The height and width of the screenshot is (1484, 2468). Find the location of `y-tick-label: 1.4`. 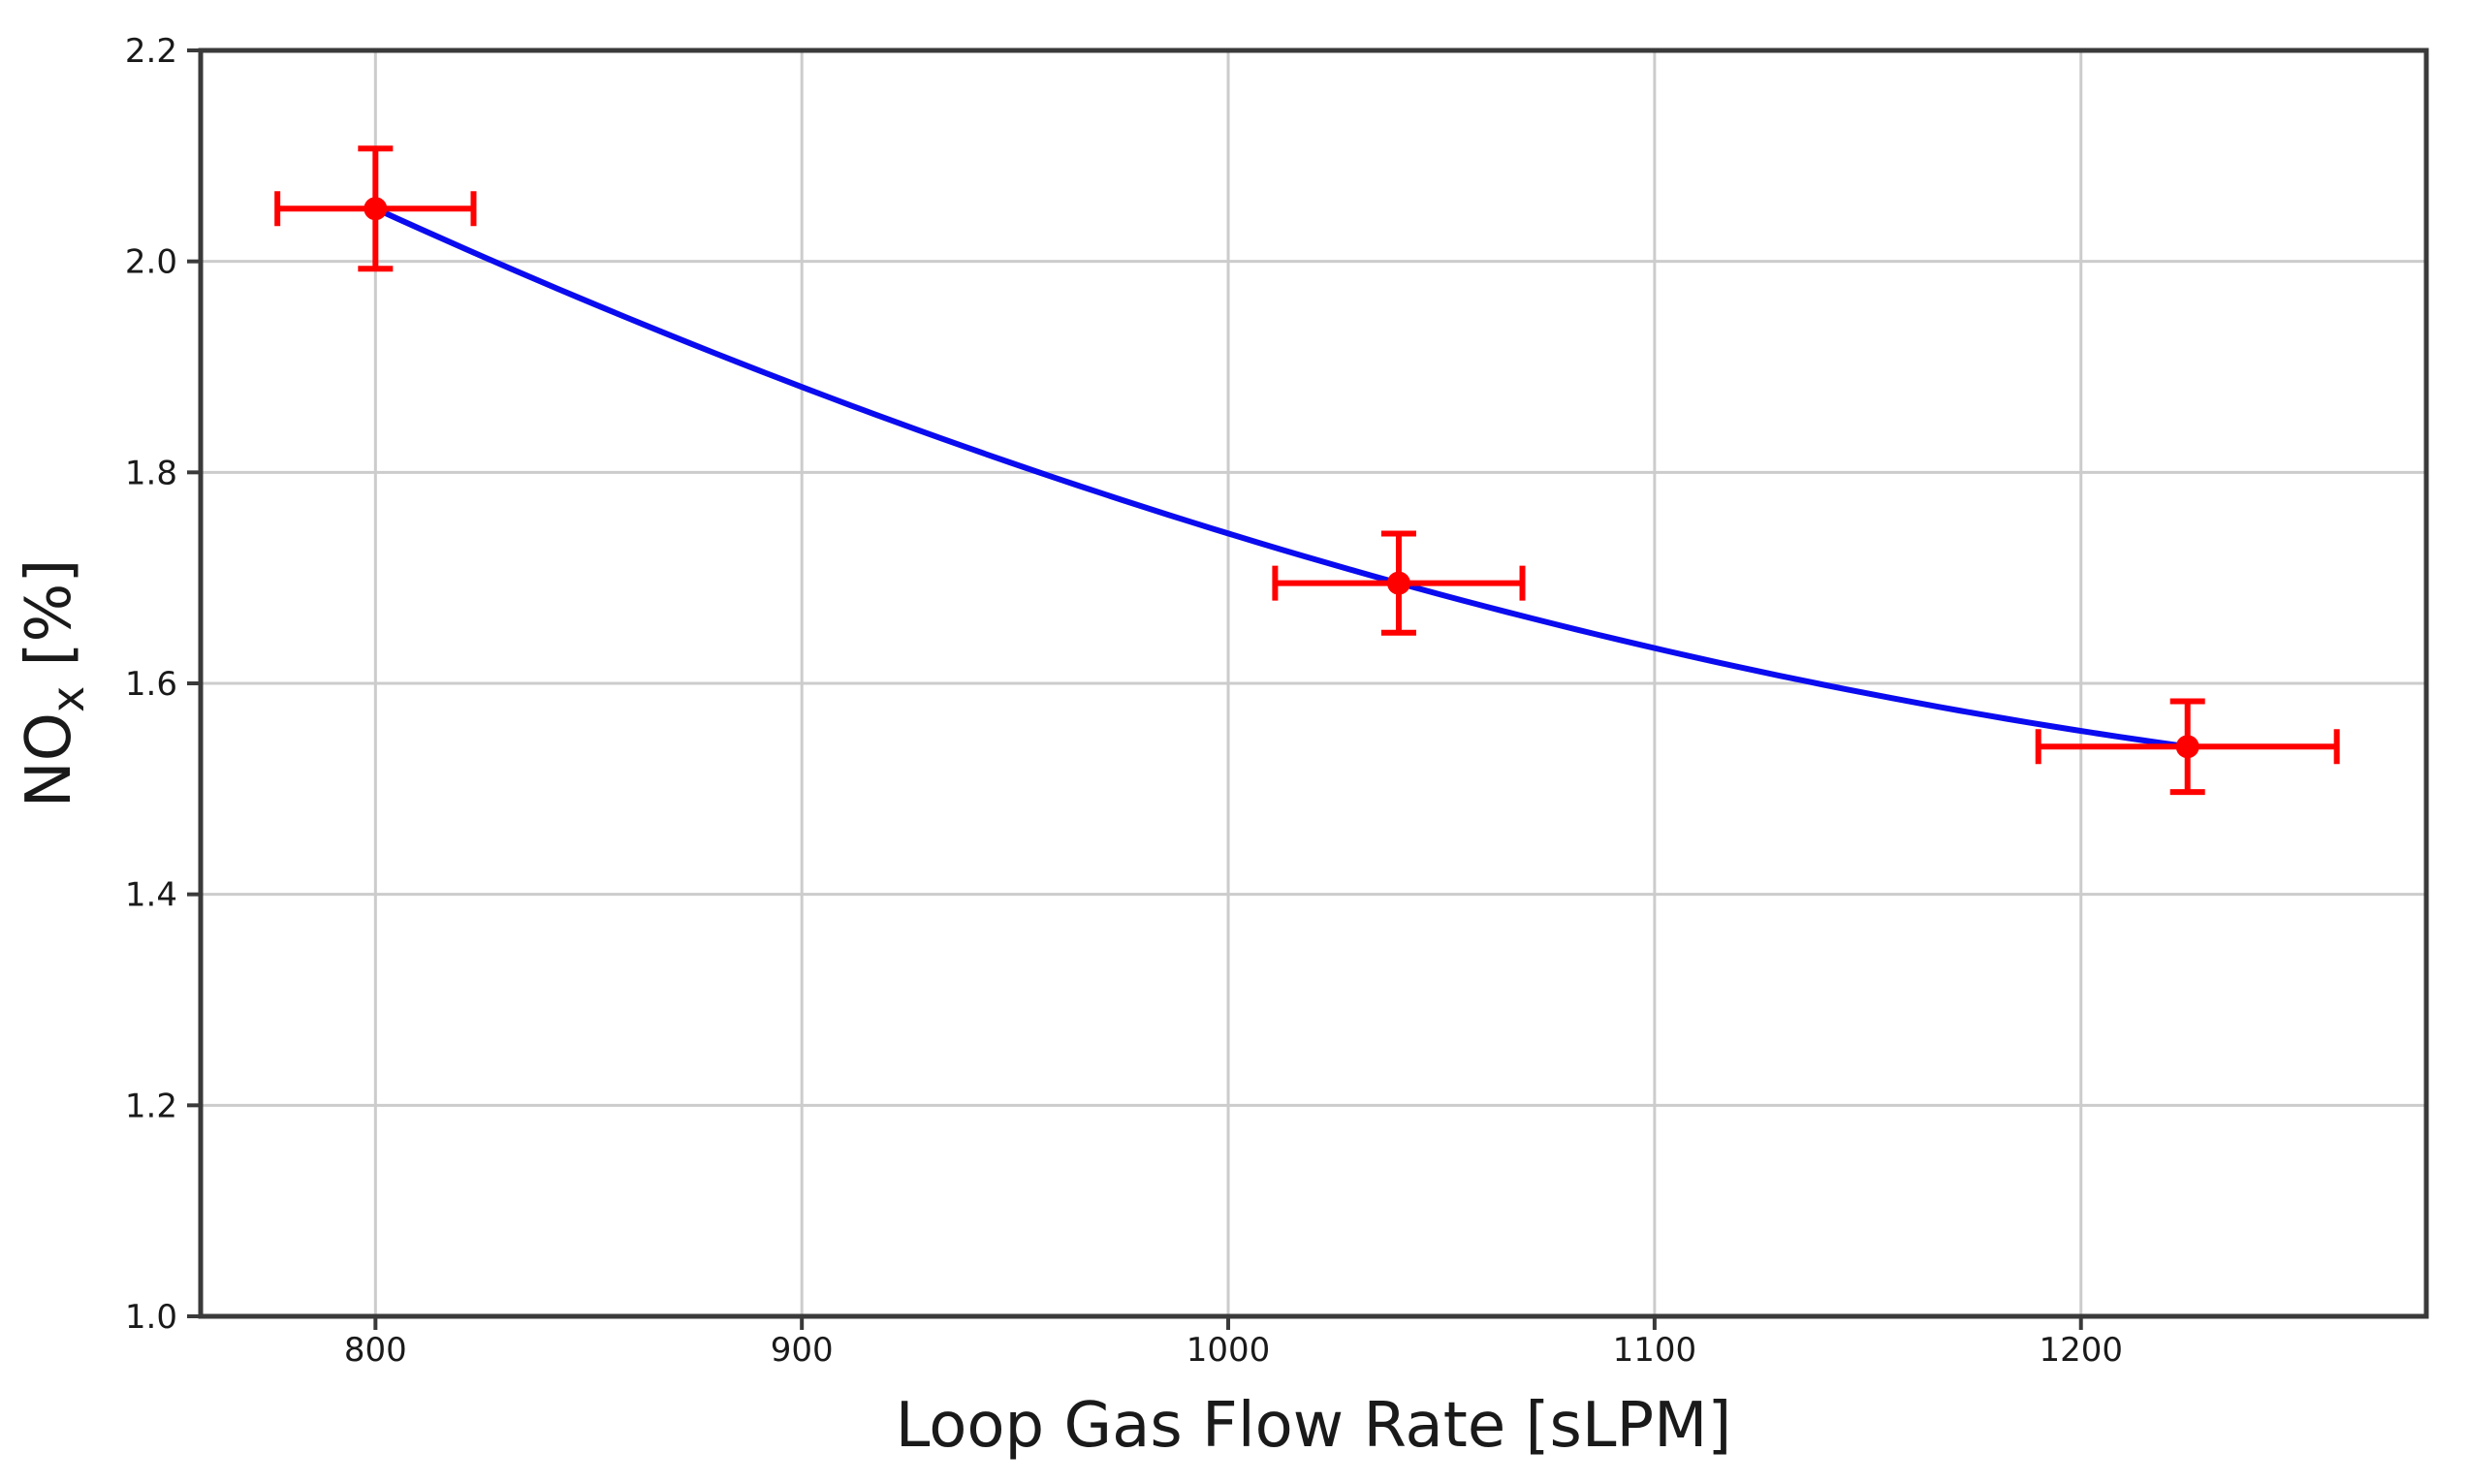

y-tick-label: 1.4 is located at coordinates (151, 896).